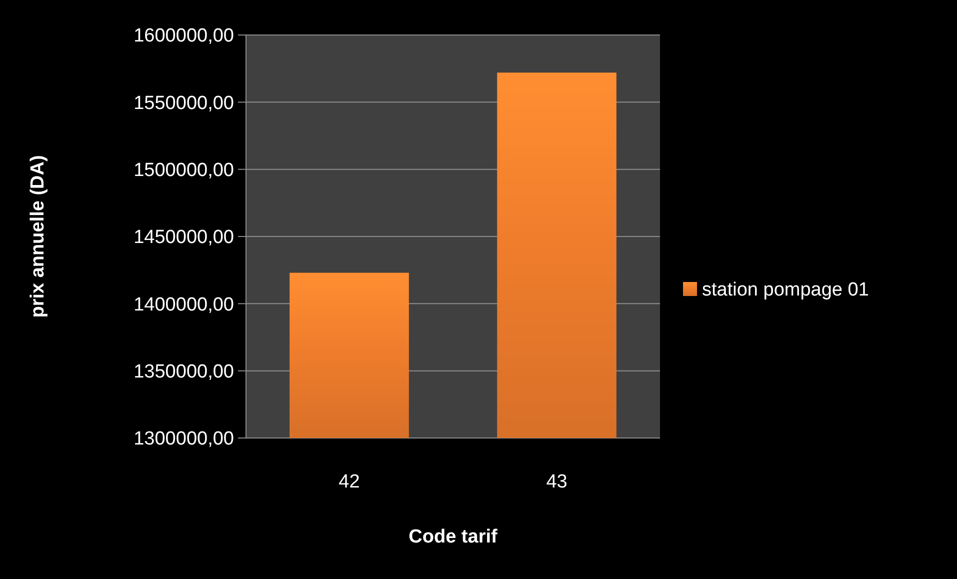 The image size is (957, 579). Describe the element at coordinates (184, 371) in the screenshot. I see `y-tick-label: 1350000,00` at that location.